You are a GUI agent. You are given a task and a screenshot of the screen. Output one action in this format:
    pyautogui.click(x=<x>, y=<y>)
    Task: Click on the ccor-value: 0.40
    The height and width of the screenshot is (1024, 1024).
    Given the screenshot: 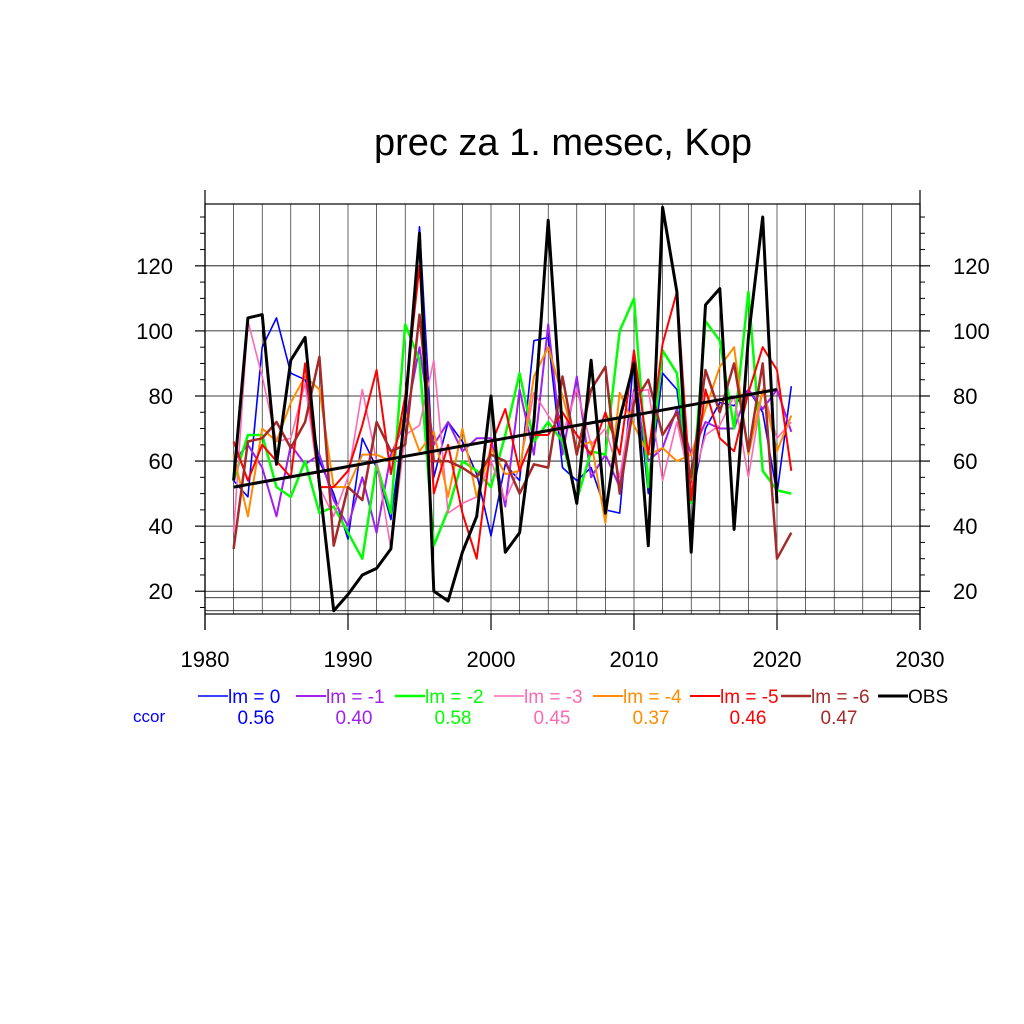 What is the action you would take?
    pyautogui.click(x=354, y=718)
    